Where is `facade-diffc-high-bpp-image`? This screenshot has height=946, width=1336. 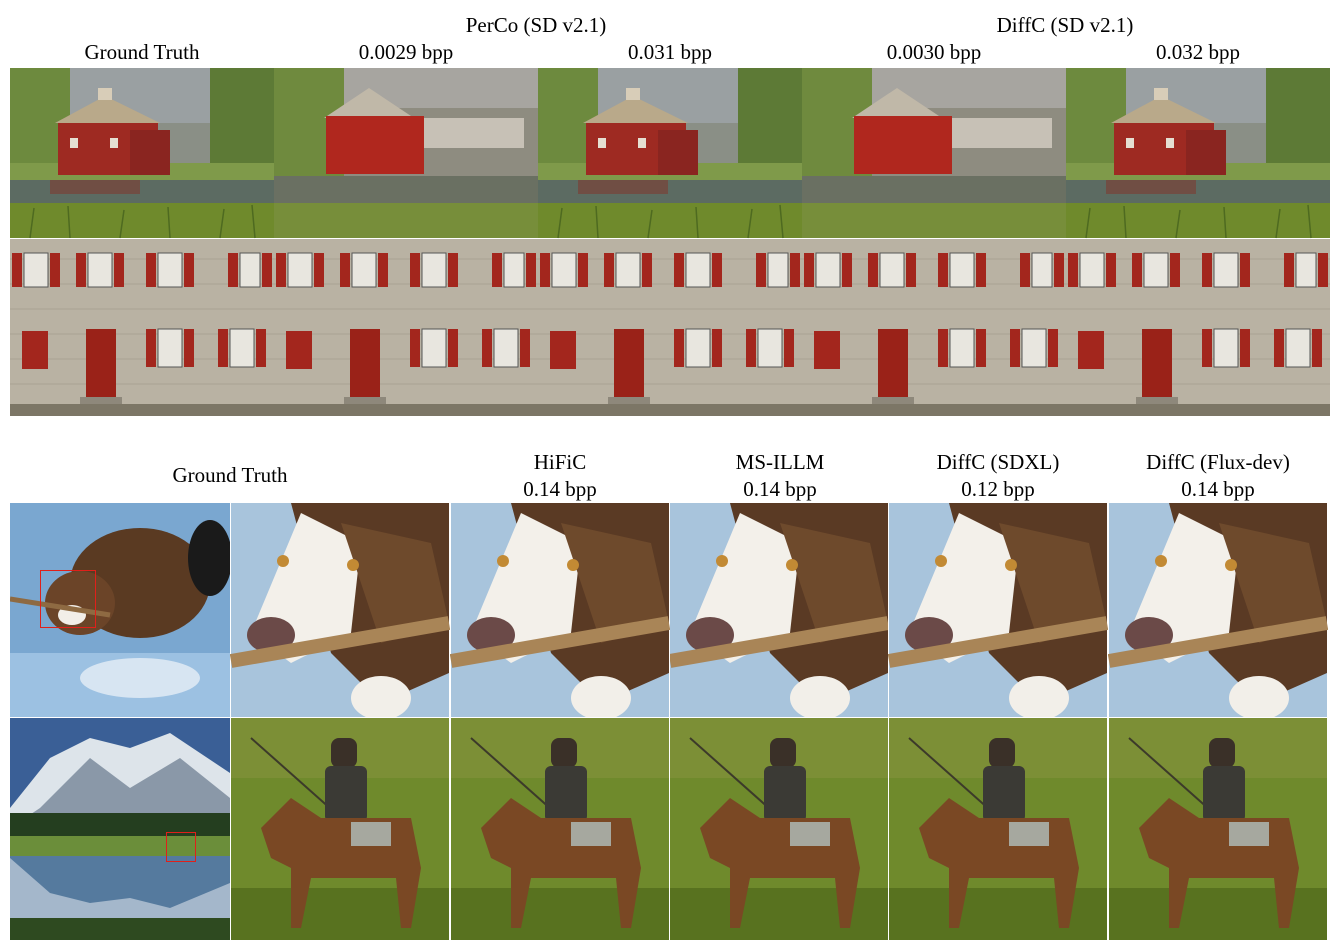
facade-diffc-high-bpp-image is located at coordinates (1198, 327).